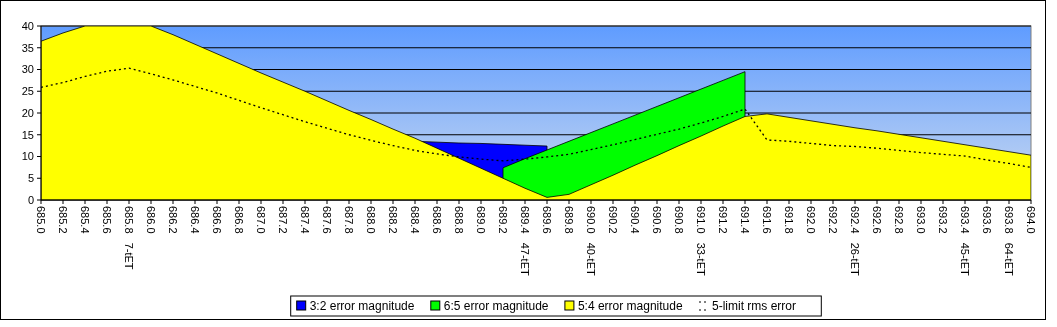  I want to click on x-tick-label: 685.8 7-tET, so click(129, 238).